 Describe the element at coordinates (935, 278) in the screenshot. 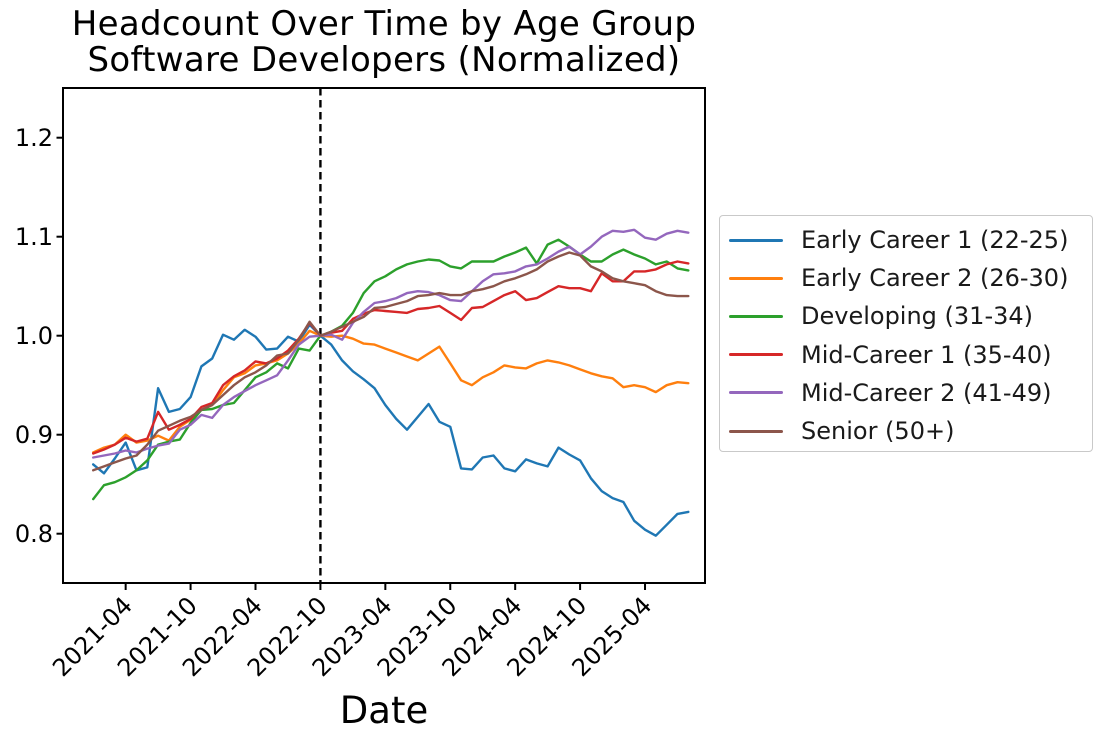

I see `legend-label: Early Career 2 (26-30)` at that location.